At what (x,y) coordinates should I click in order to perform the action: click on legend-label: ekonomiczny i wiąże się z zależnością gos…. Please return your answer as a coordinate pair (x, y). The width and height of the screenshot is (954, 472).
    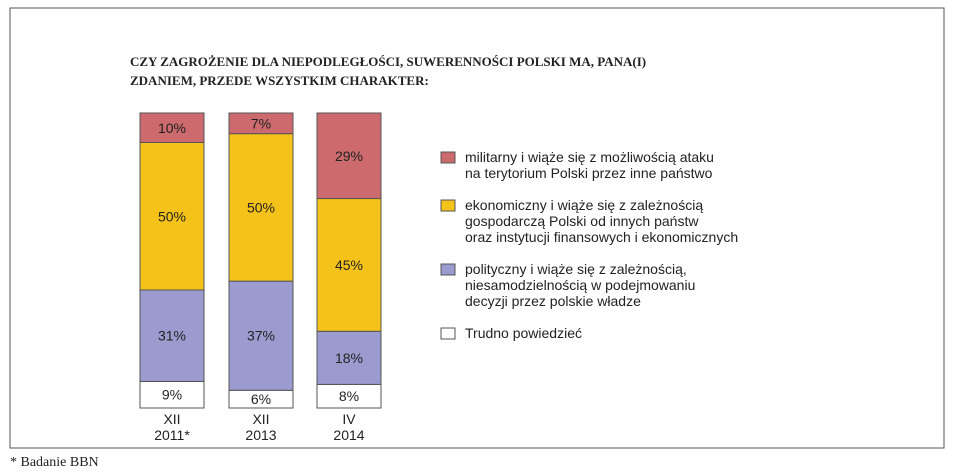
    Looking at the image, I should click on (601, 221).